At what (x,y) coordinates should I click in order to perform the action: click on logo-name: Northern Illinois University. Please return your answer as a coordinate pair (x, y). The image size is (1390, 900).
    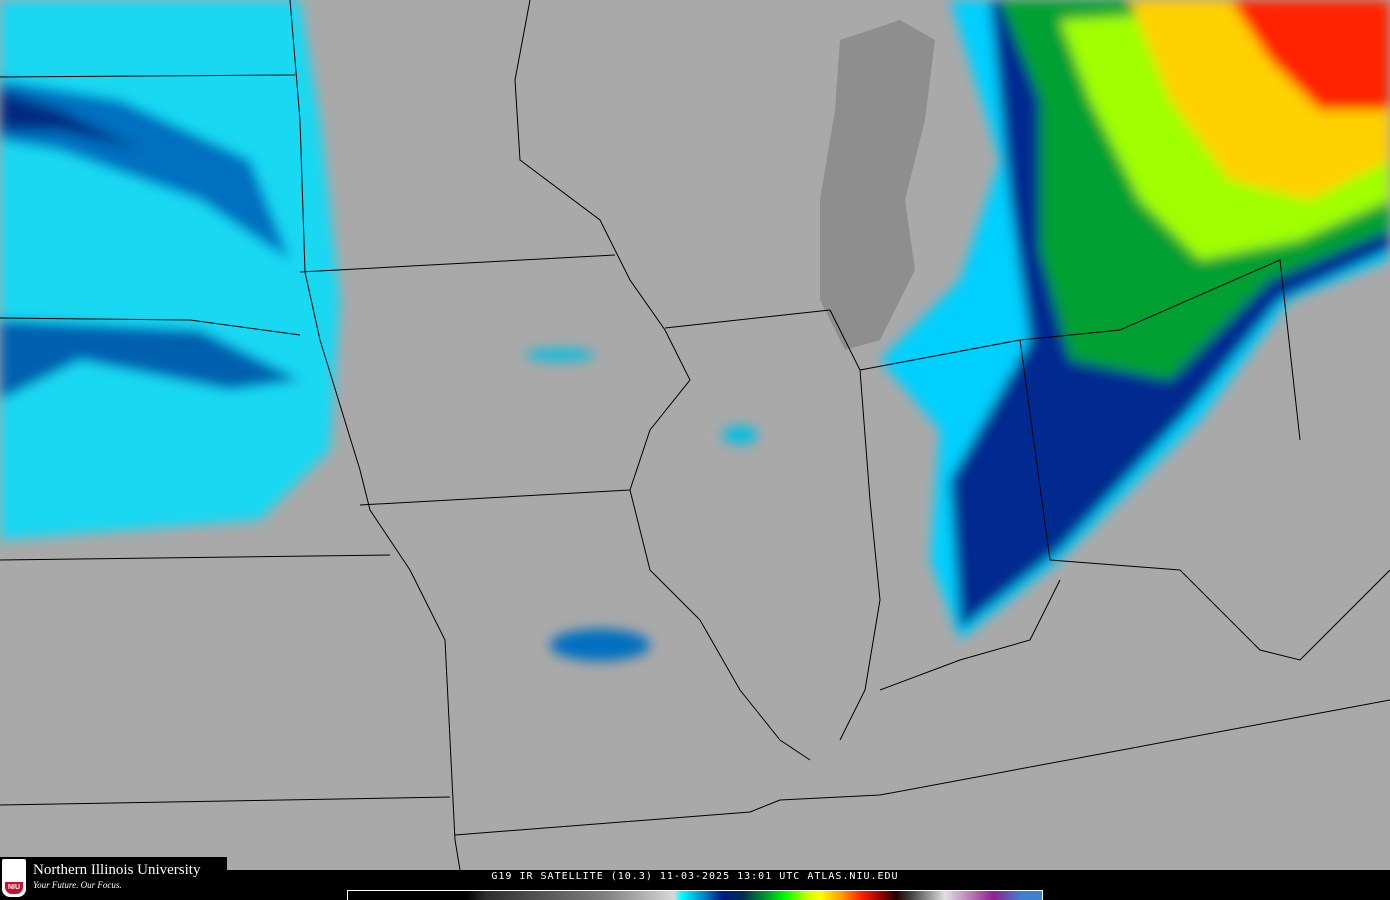
    Looking at the image, I should click on (117, 870).